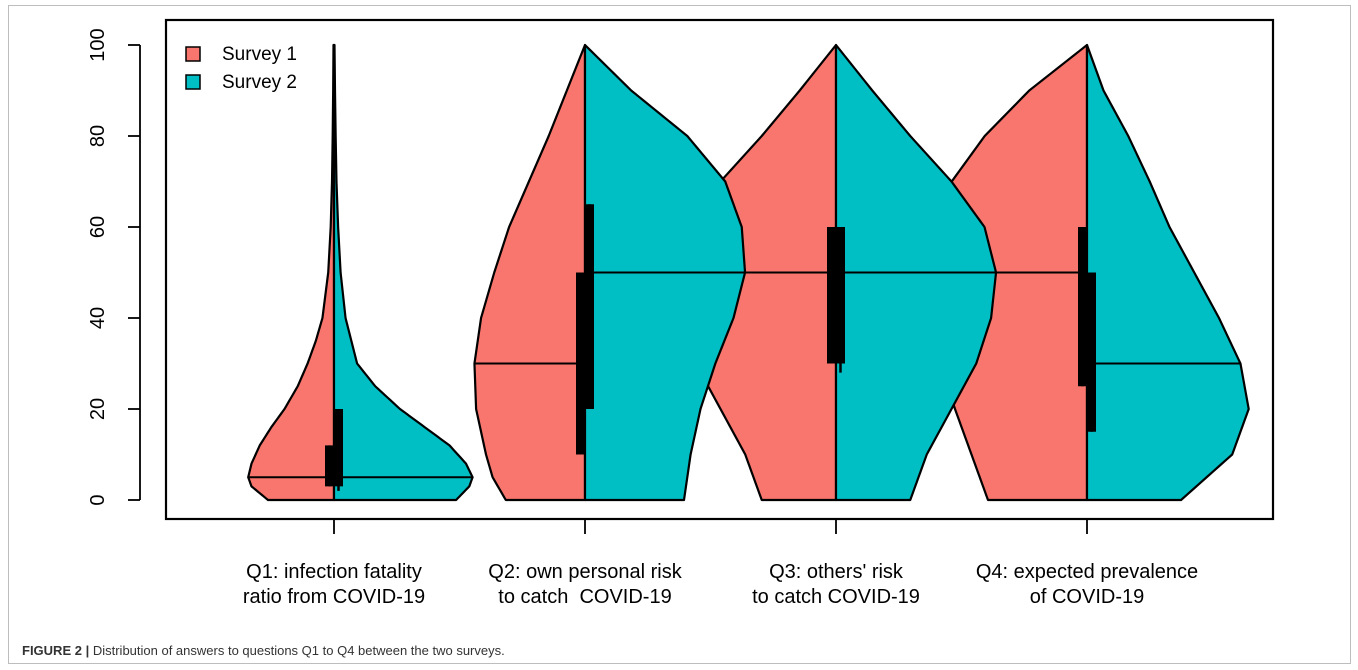  I want to click on quartile-box-right-q1, so click(338, 448).